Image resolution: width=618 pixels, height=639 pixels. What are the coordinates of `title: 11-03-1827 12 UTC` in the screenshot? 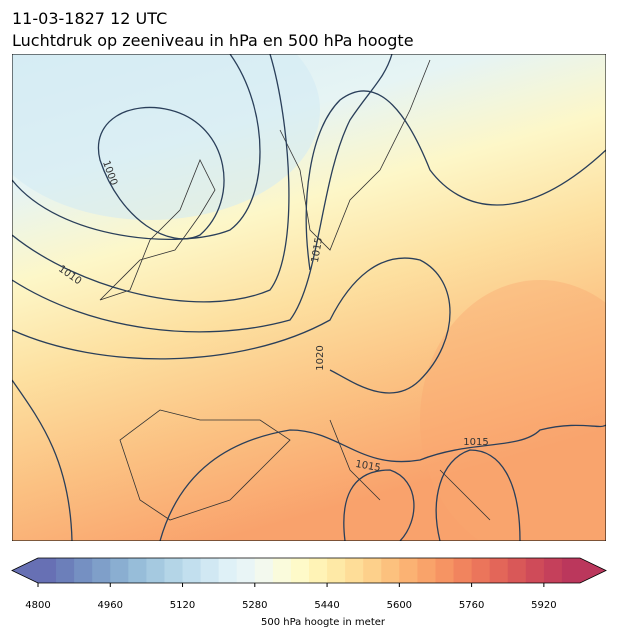 It's located at (89, 18).